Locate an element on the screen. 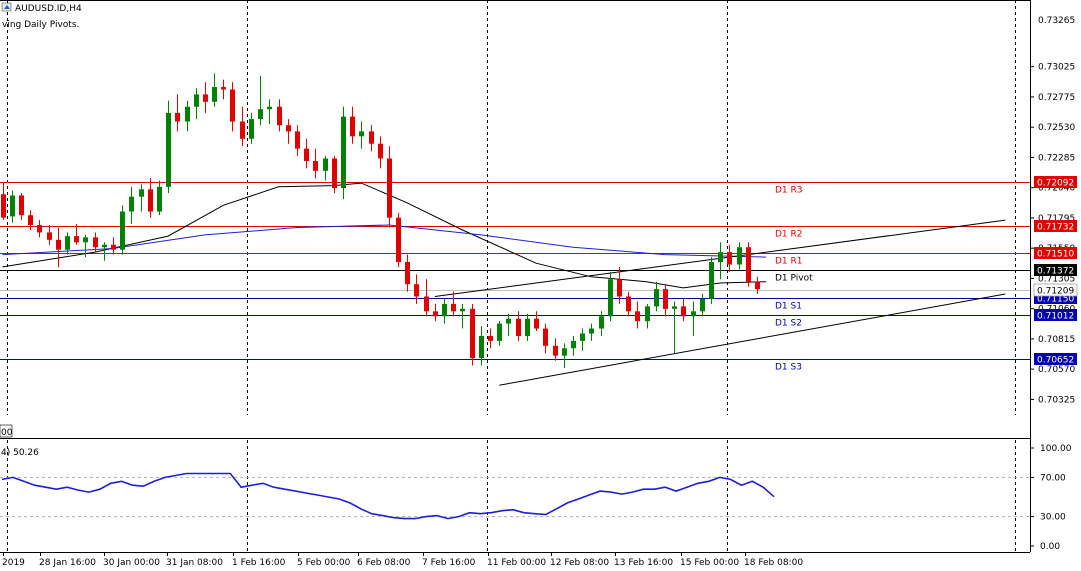 The height and width of the screenshot is (571, 1081). time-label-3: 31 Jan 08:00 is located at coordinates (194, 563).